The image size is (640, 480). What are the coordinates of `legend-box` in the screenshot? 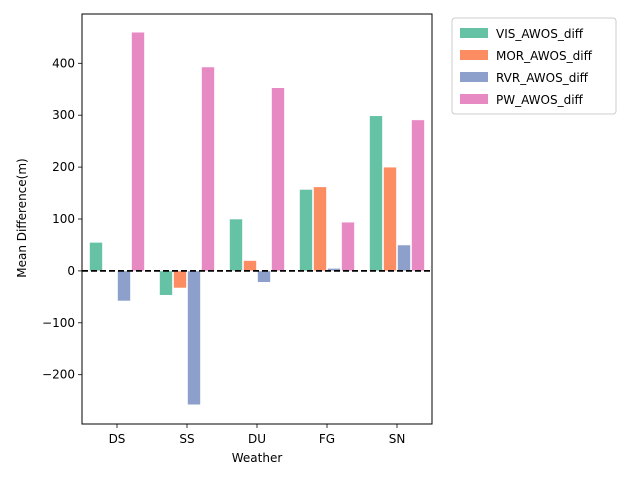 It's located at (534, 66).